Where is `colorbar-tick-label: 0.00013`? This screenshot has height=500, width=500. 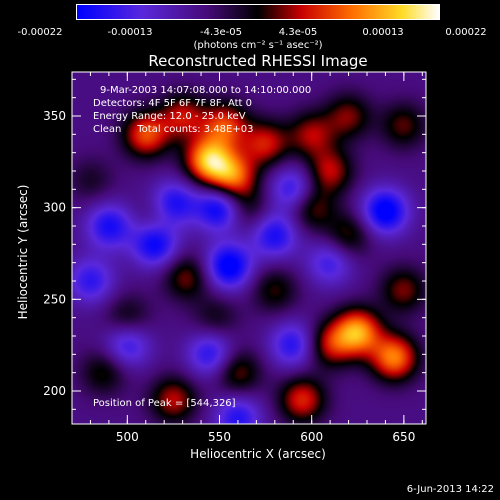 colorbar-tick-label: 0.00013 is located at coordinates (383, 32).